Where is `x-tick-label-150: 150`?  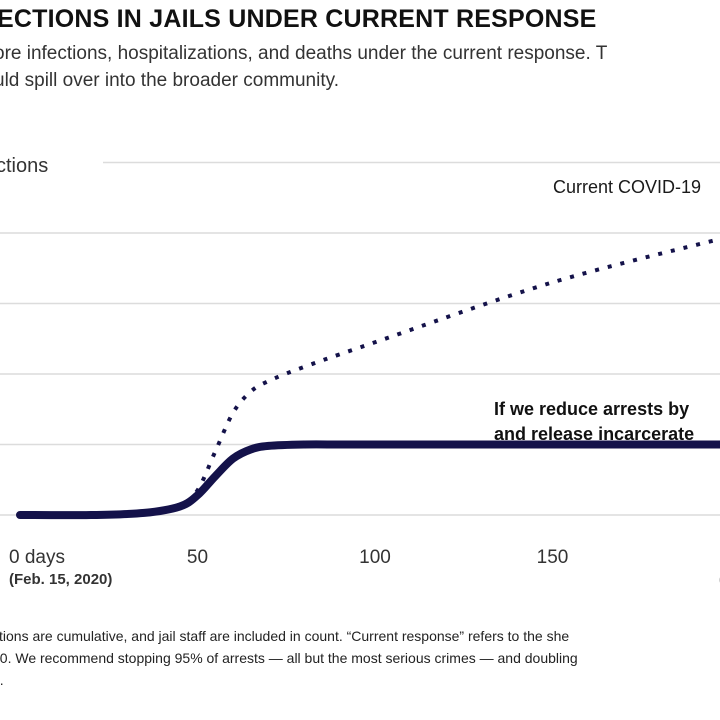
x-tick-label-150: 150 is located at coordinates (553, 557).